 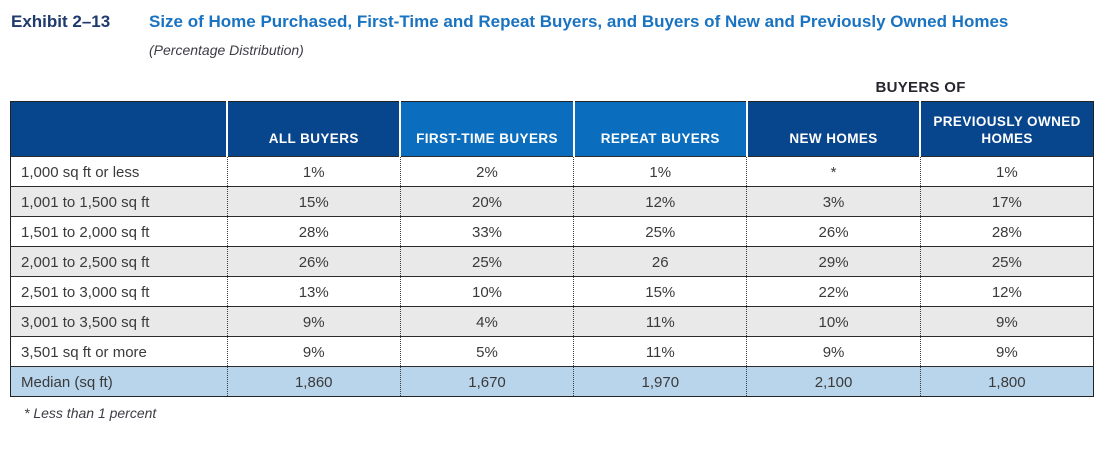 What do you see at coordinates (552, 87) in the screenshot?
I see `group-header-row: BUYERS OF` at bounding box center [552, 87].